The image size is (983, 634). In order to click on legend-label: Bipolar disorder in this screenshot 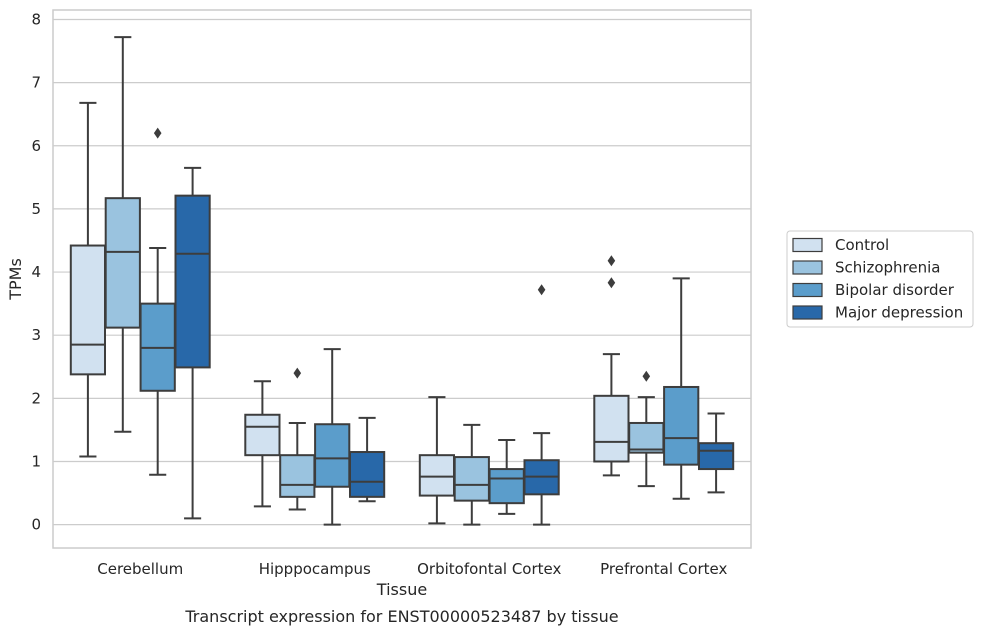, I will do `click(895, 290)`.